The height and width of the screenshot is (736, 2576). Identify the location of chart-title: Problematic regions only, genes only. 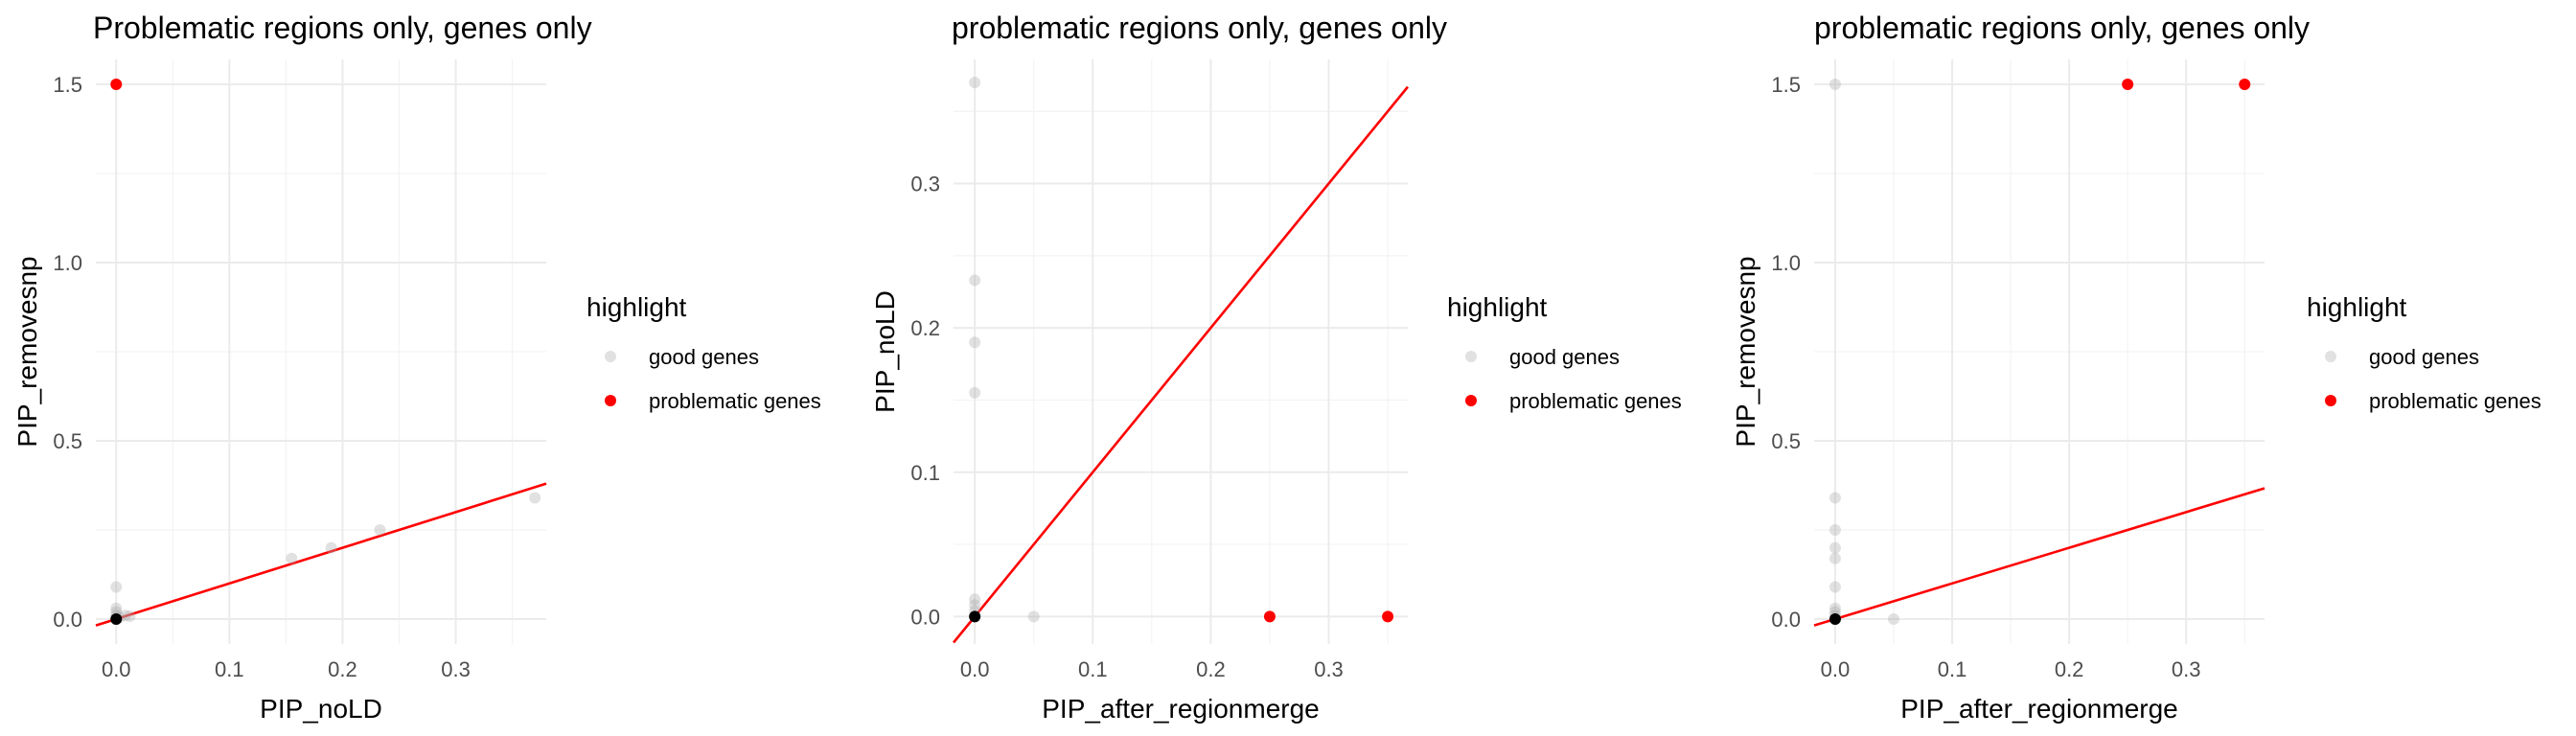
(342, 28).